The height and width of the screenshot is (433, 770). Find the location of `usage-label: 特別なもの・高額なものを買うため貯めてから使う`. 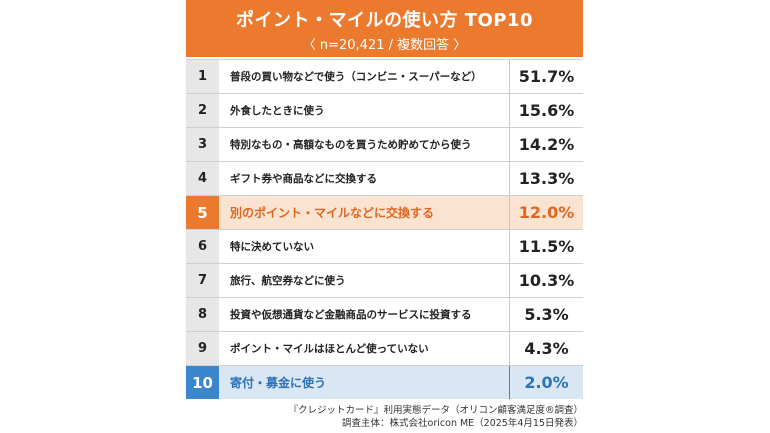

usage-label: 特別なもの・高額なものを買うため貯めてから使う is located at coordinates (351, 145).